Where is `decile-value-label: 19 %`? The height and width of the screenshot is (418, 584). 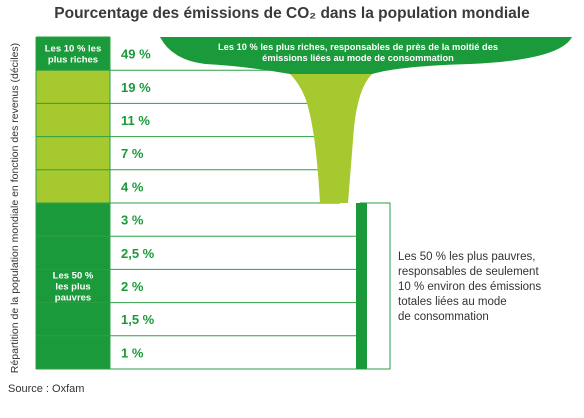 decile-value-label: 19 % is located at coordinates (136, 87).